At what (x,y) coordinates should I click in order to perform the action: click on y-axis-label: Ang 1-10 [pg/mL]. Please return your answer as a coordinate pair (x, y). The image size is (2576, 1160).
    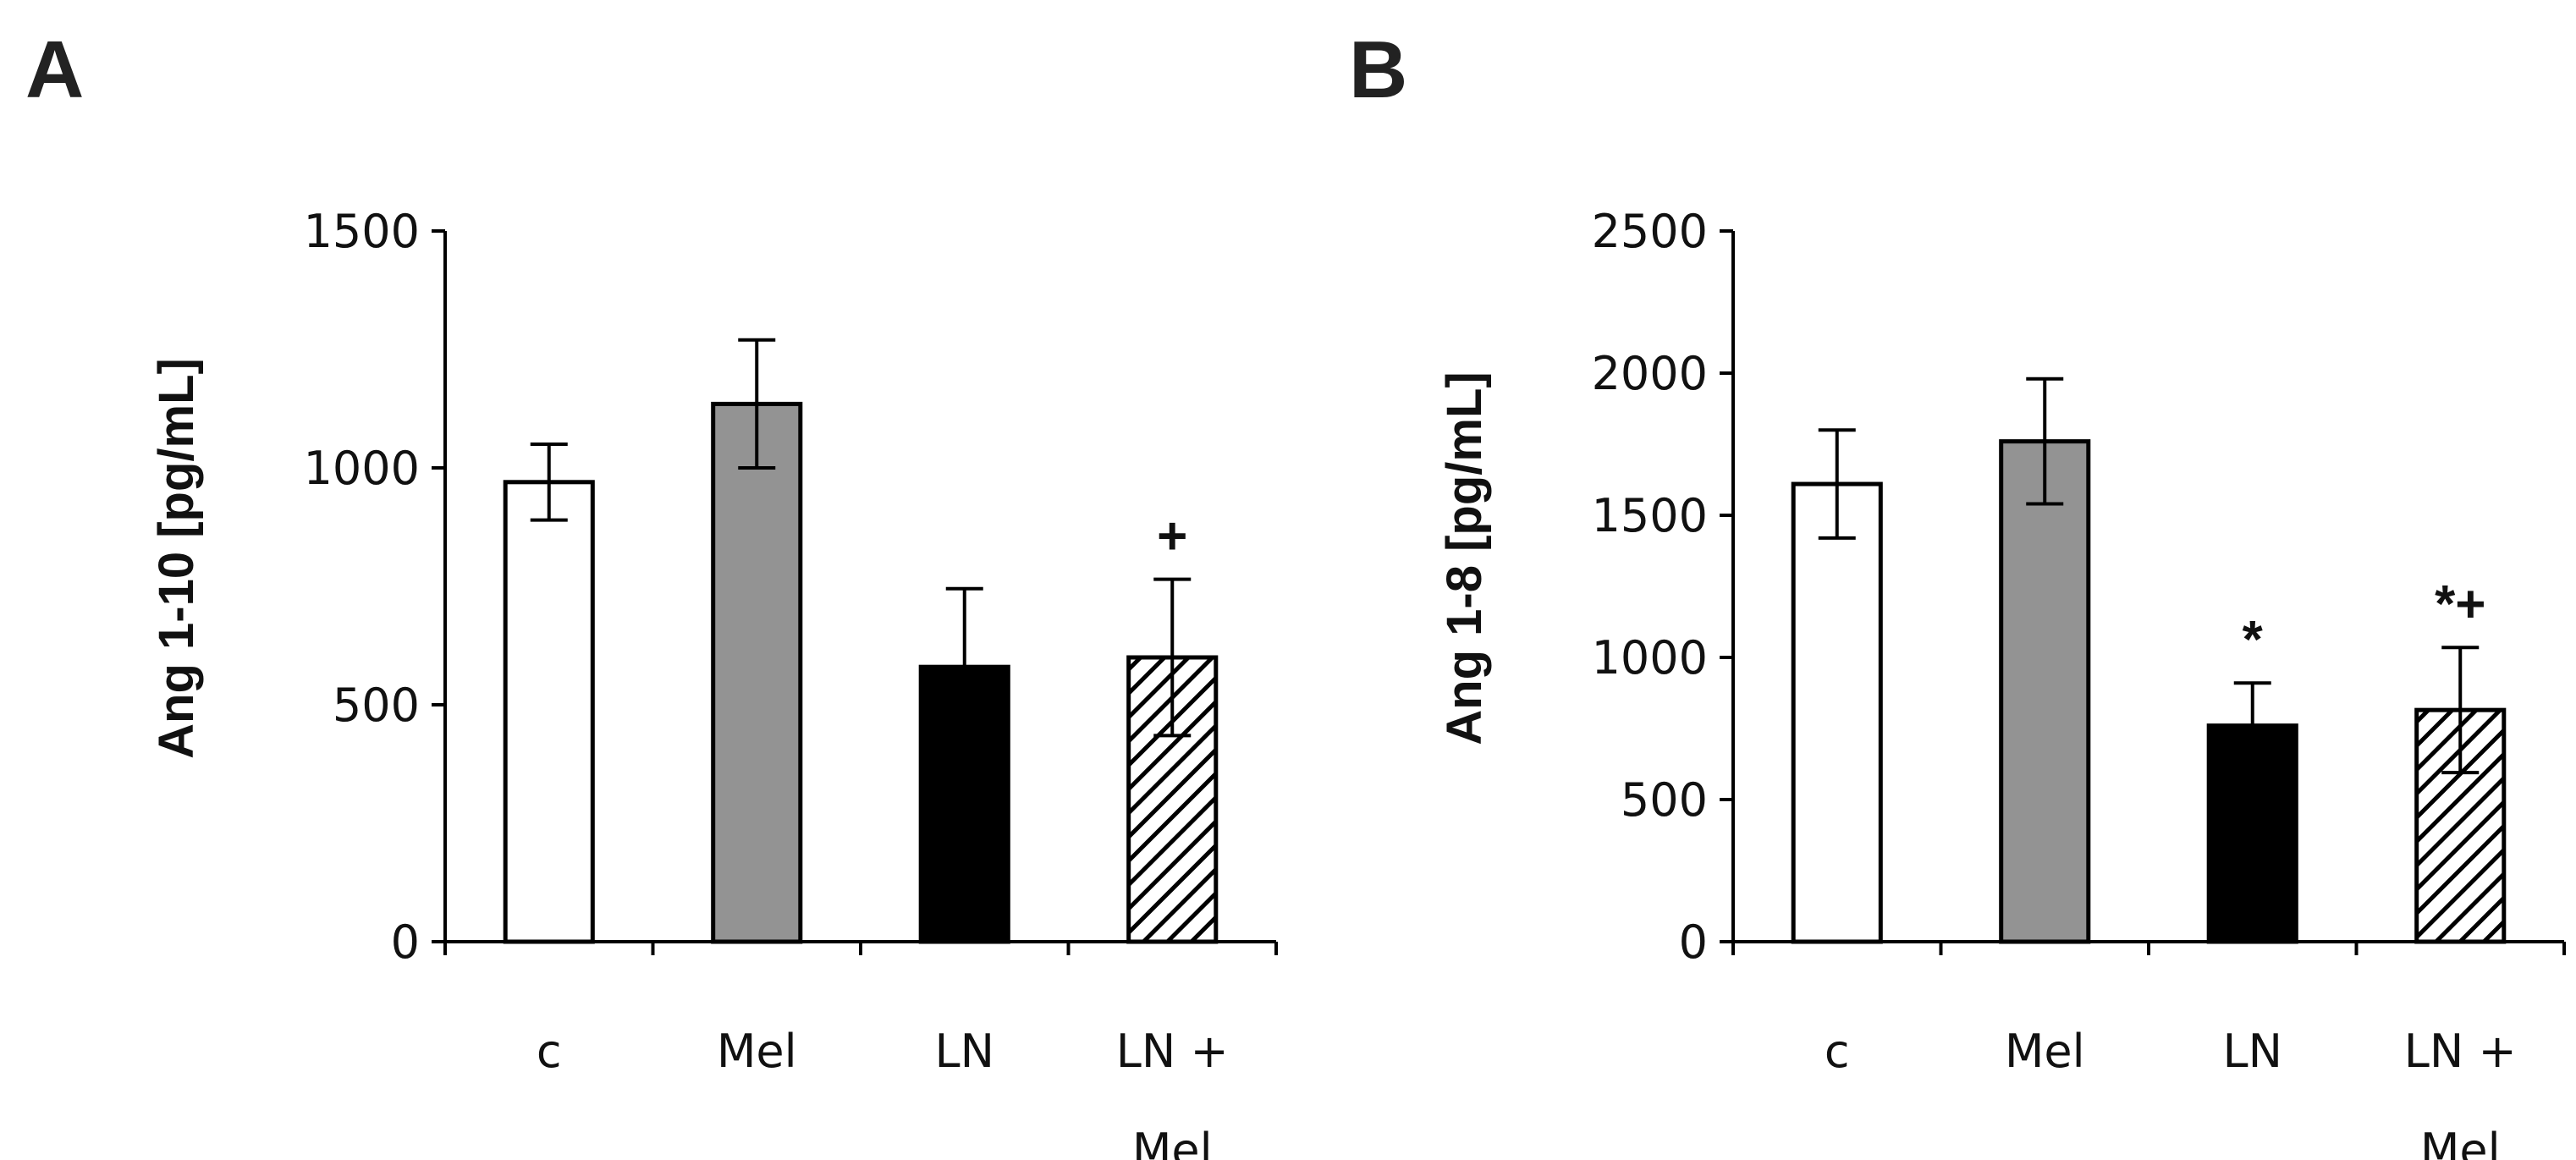
    Looking at the image, I should click on (176, 558).